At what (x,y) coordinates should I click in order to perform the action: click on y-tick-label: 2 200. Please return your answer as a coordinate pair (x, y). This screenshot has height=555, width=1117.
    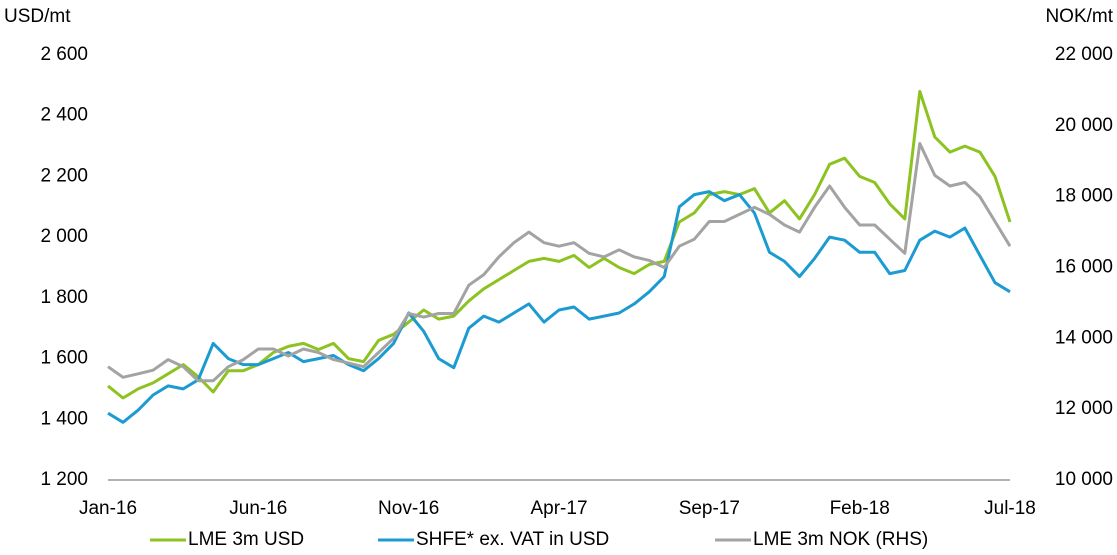
    Looking at the image, I should click on (64, 175).